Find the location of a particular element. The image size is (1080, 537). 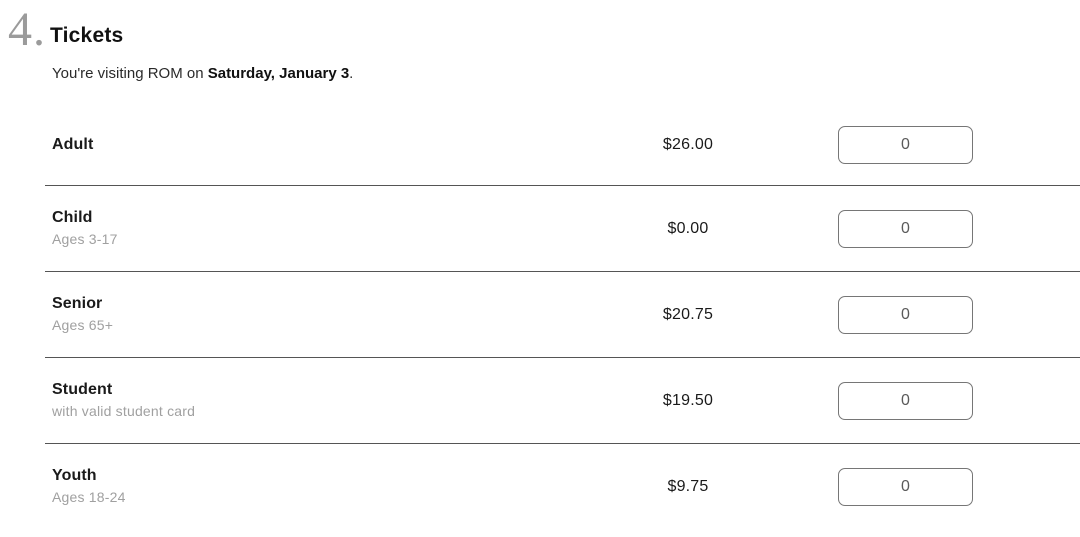

ticket-type-description: Ages 18-24 is located at coordinates (89, 497).